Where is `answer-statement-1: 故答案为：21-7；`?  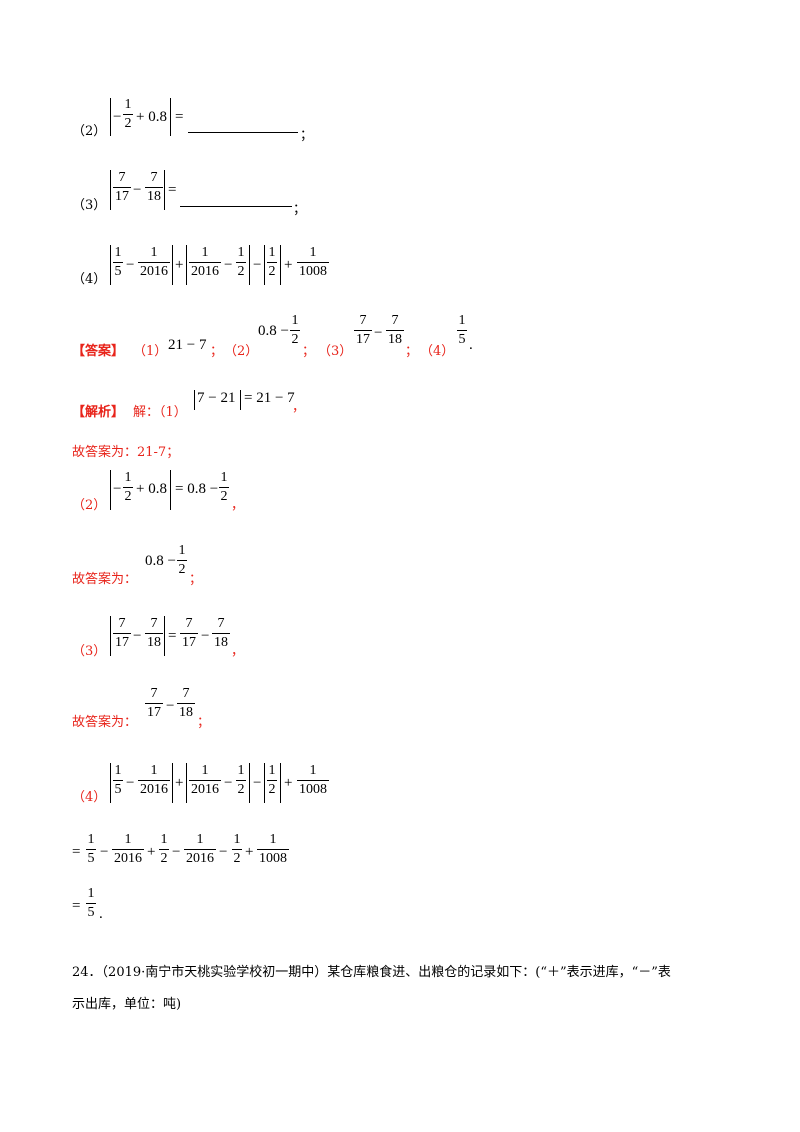
answer-statement-1: 故答案为：21-7； is located at coordinates (126, 452).